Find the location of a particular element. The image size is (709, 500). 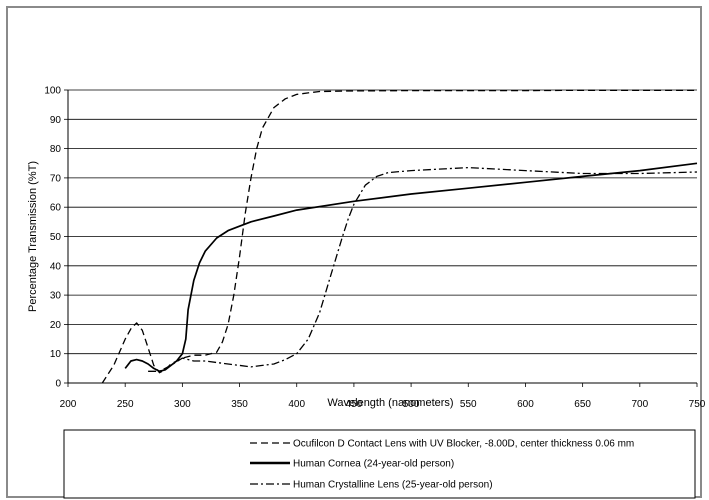

y-tick-label: 70 is located at coordinates (56, 178).